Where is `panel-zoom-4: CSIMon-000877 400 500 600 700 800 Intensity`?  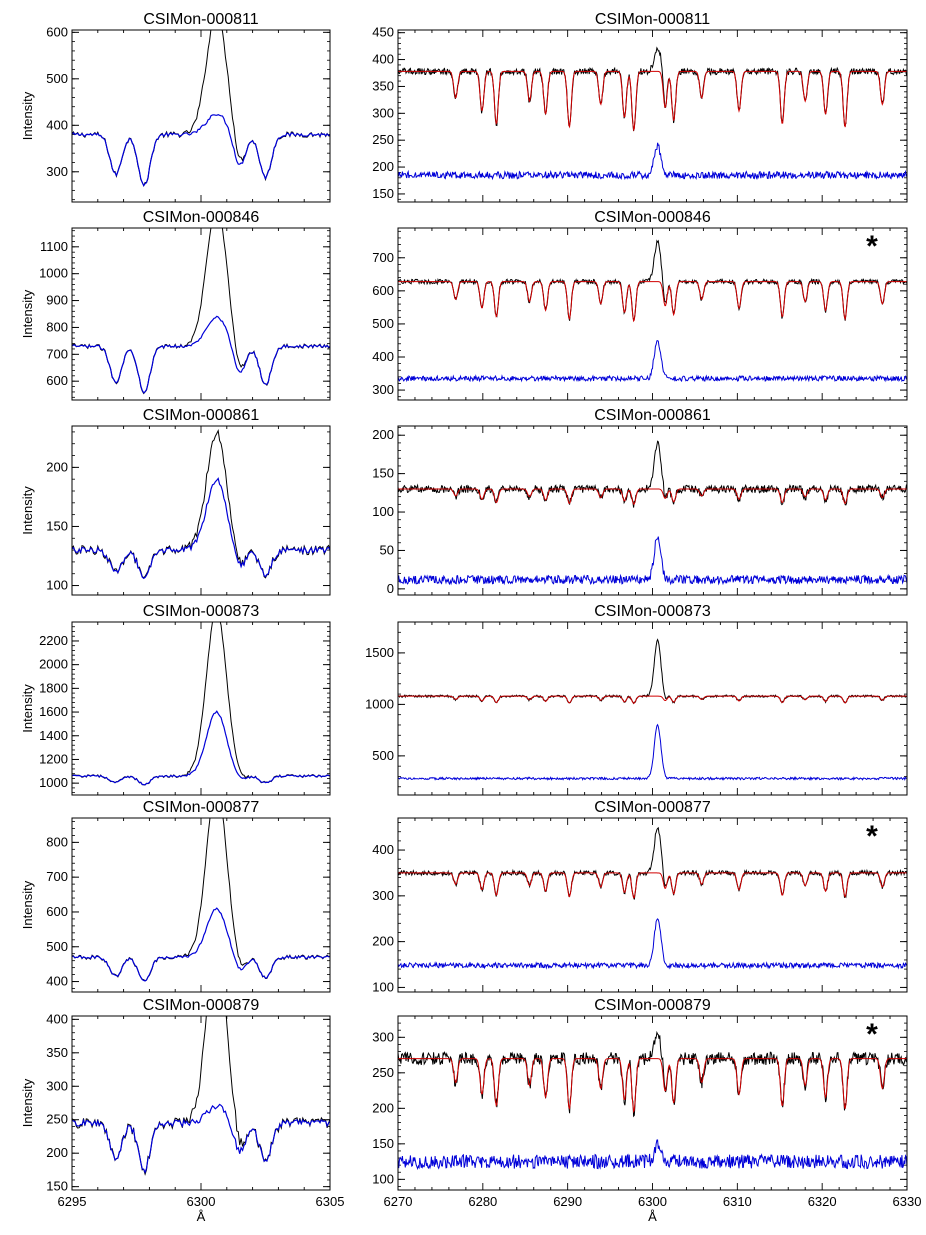
panel-zoom-4: CSIMon-000877 400 500 600 700 800 Intensity is located at coordinates (175, 896).